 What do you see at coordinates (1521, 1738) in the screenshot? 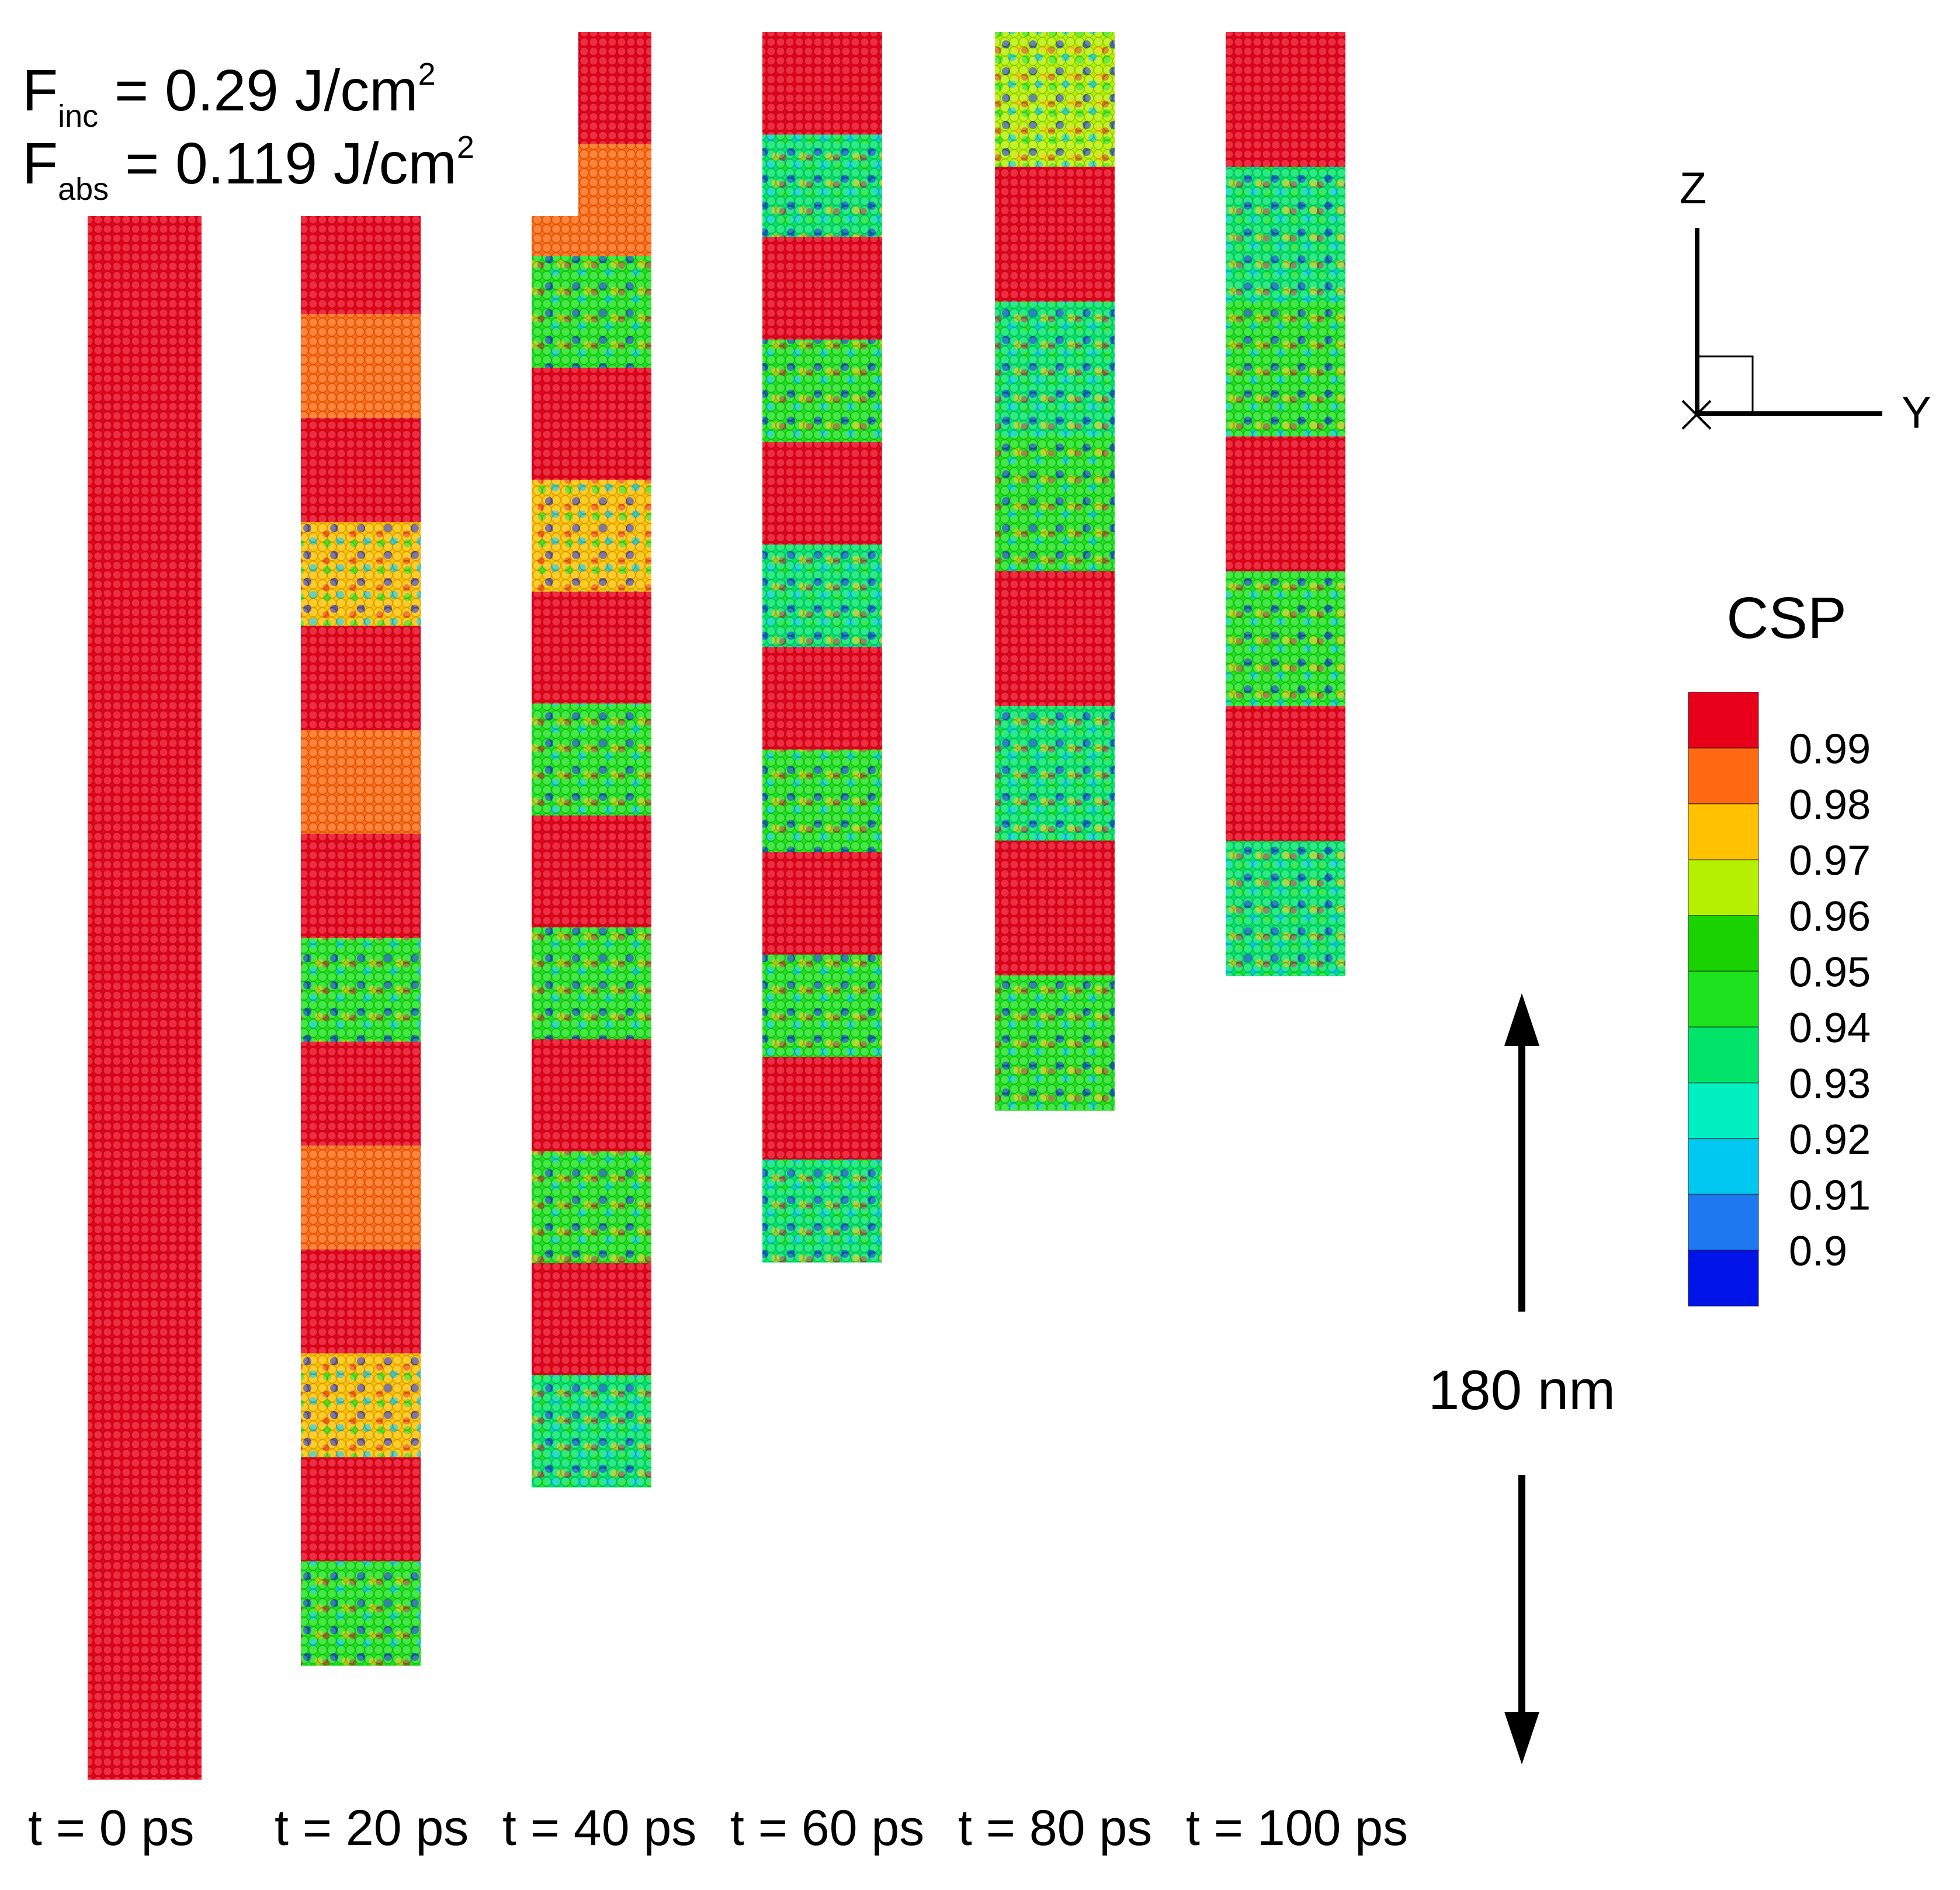
I see `scale-arrow-bottom` at bounding box center [1521, 1738].